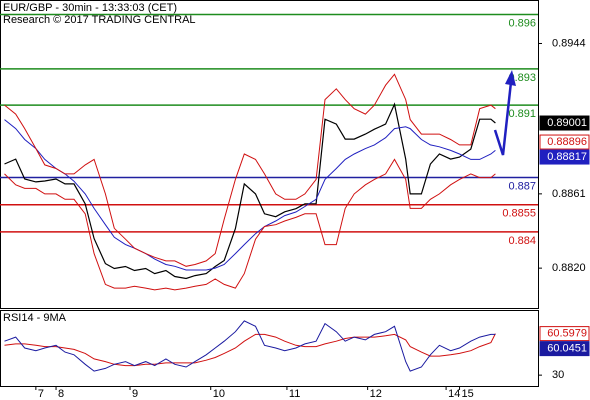 The image size is (590, 400). What do you see at coordinates (567, 334) in the screenshot?
I see `value-tag-label: 60.5979` at bounding box center [567, 334].